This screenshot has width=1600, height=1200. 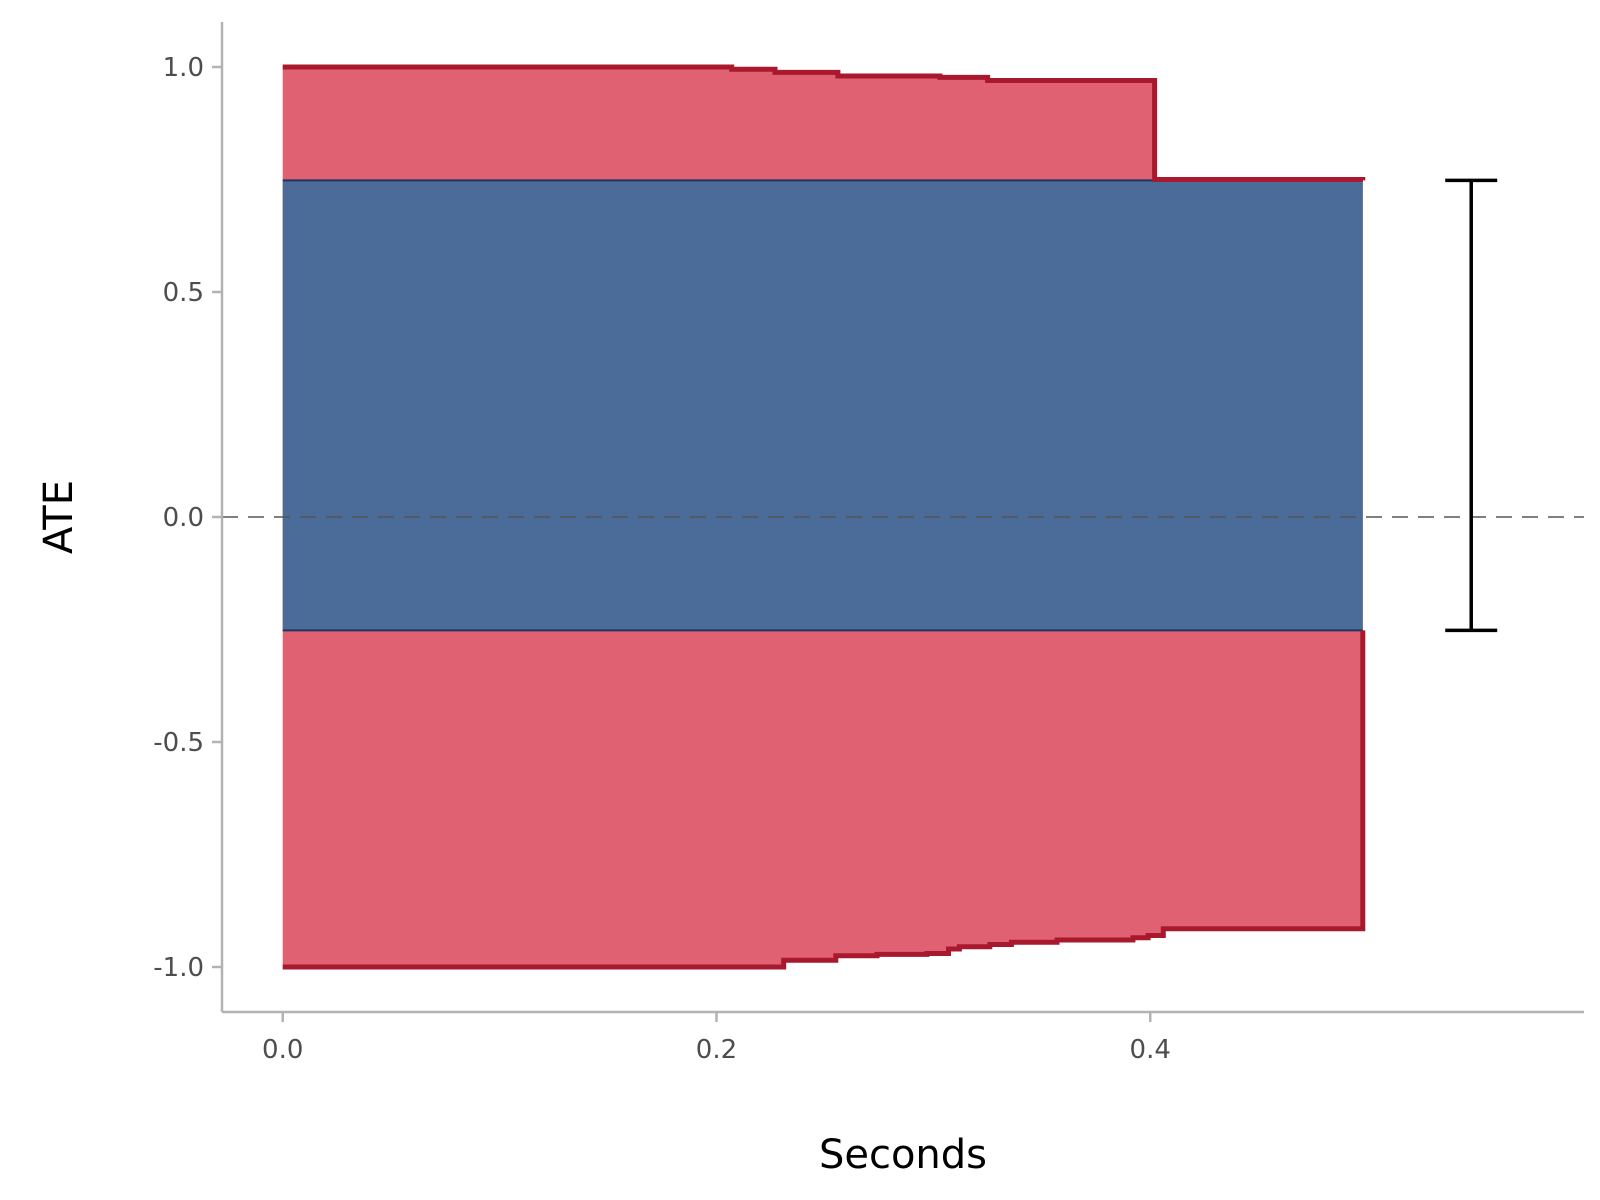 I want to click on upper-bound-line, so click(x=824, y=123).